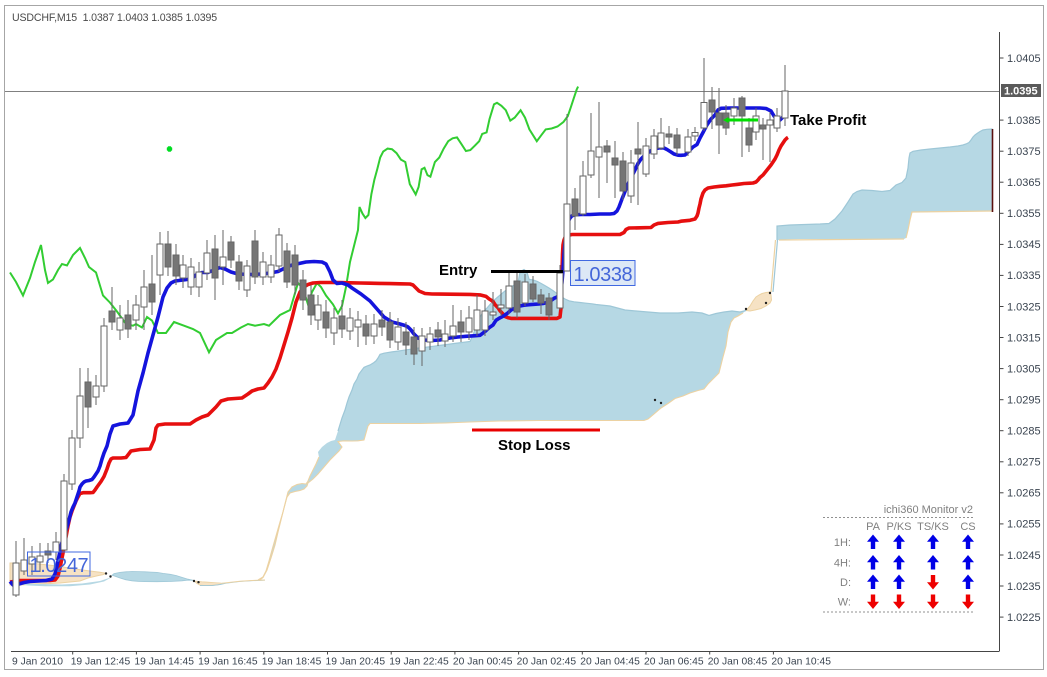  What do you see at coordinates (928, 510) in the screenshot?
I see `svg-text: ichi360 Monitor v2` at bounding box center [928, 510].